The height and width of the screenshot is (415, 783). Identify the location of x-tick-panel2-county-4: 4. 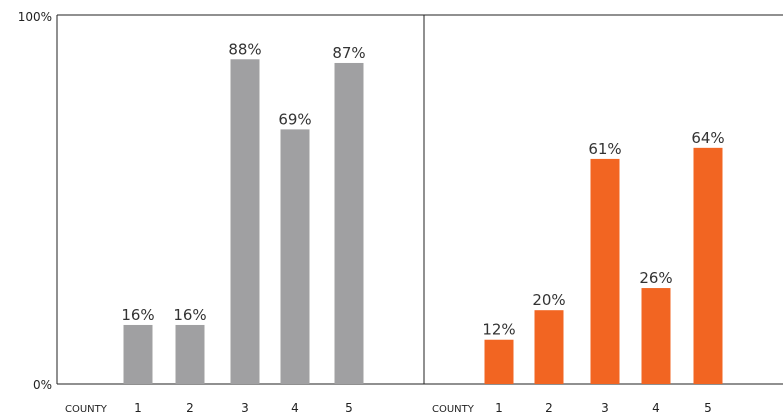
(656, 408).